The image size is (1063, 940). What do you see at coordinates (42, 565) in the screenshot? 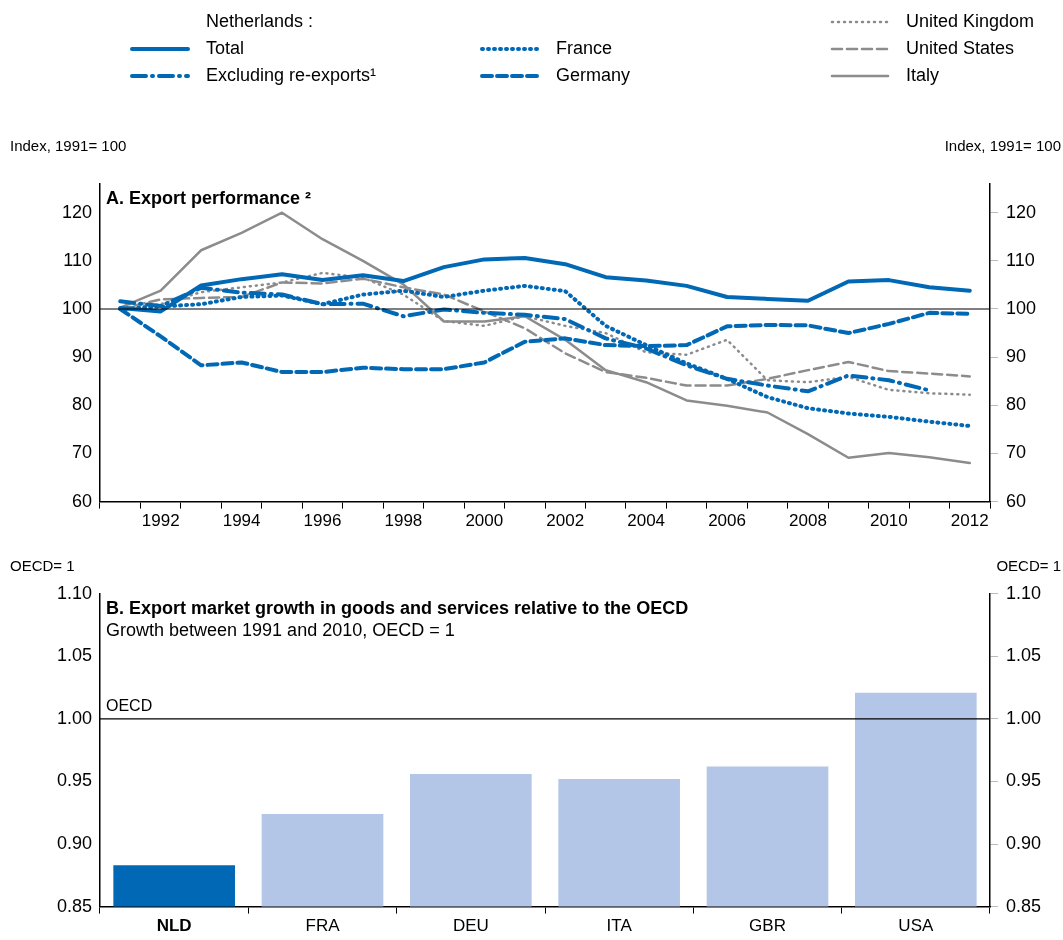
I see `y-axis-title: OECD= 1` at bounding box center [42, 565].